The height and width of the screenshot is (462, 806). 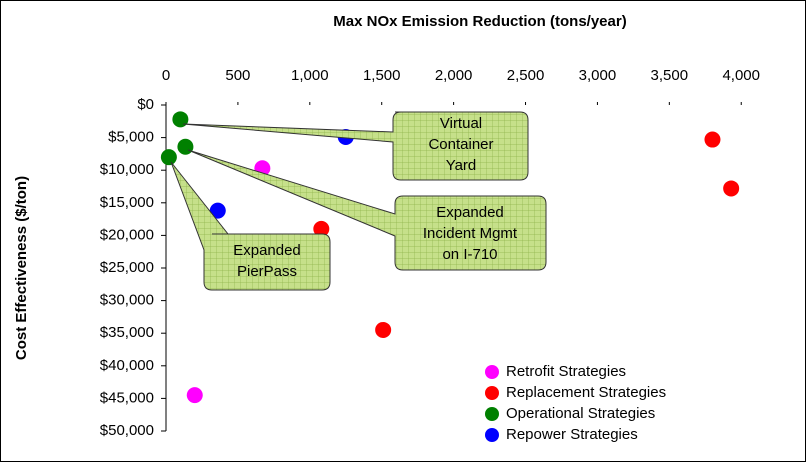 What do you see at coordinates (127, 267) in the screenshot?
I see `y-tick-label: $25,000` at bounding box center [127, 267].